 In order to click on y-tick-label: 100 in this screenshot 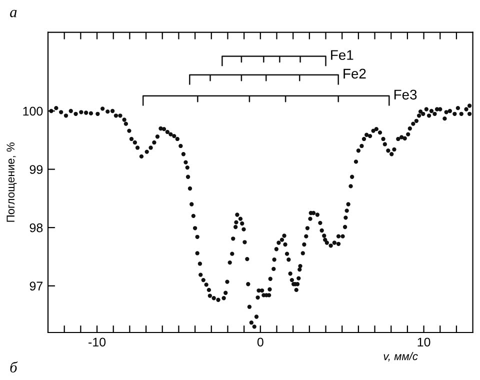, I will do `click(33, 111)`.